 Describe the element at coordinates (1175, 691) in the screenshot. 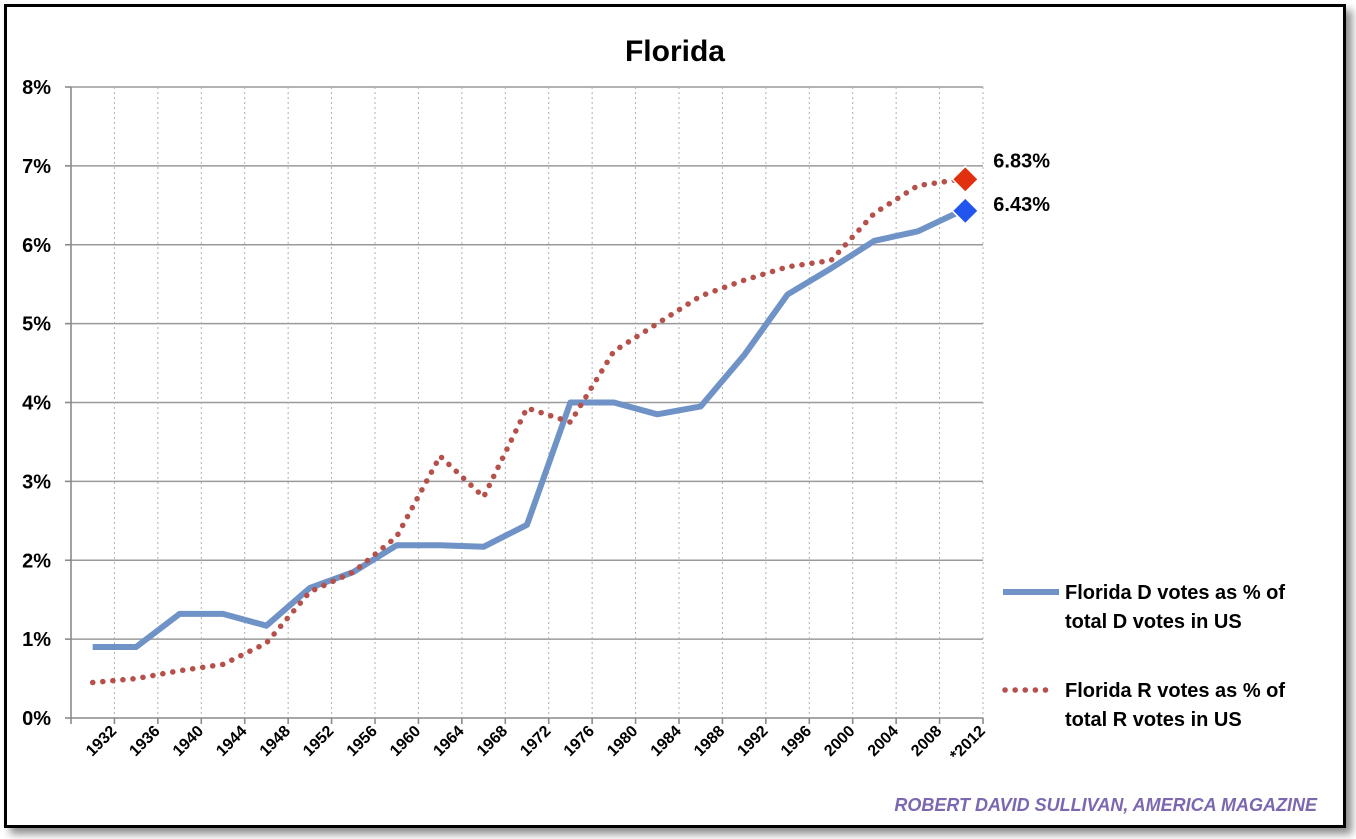

I see `legend-label: Florida R votes as % of` at that location.